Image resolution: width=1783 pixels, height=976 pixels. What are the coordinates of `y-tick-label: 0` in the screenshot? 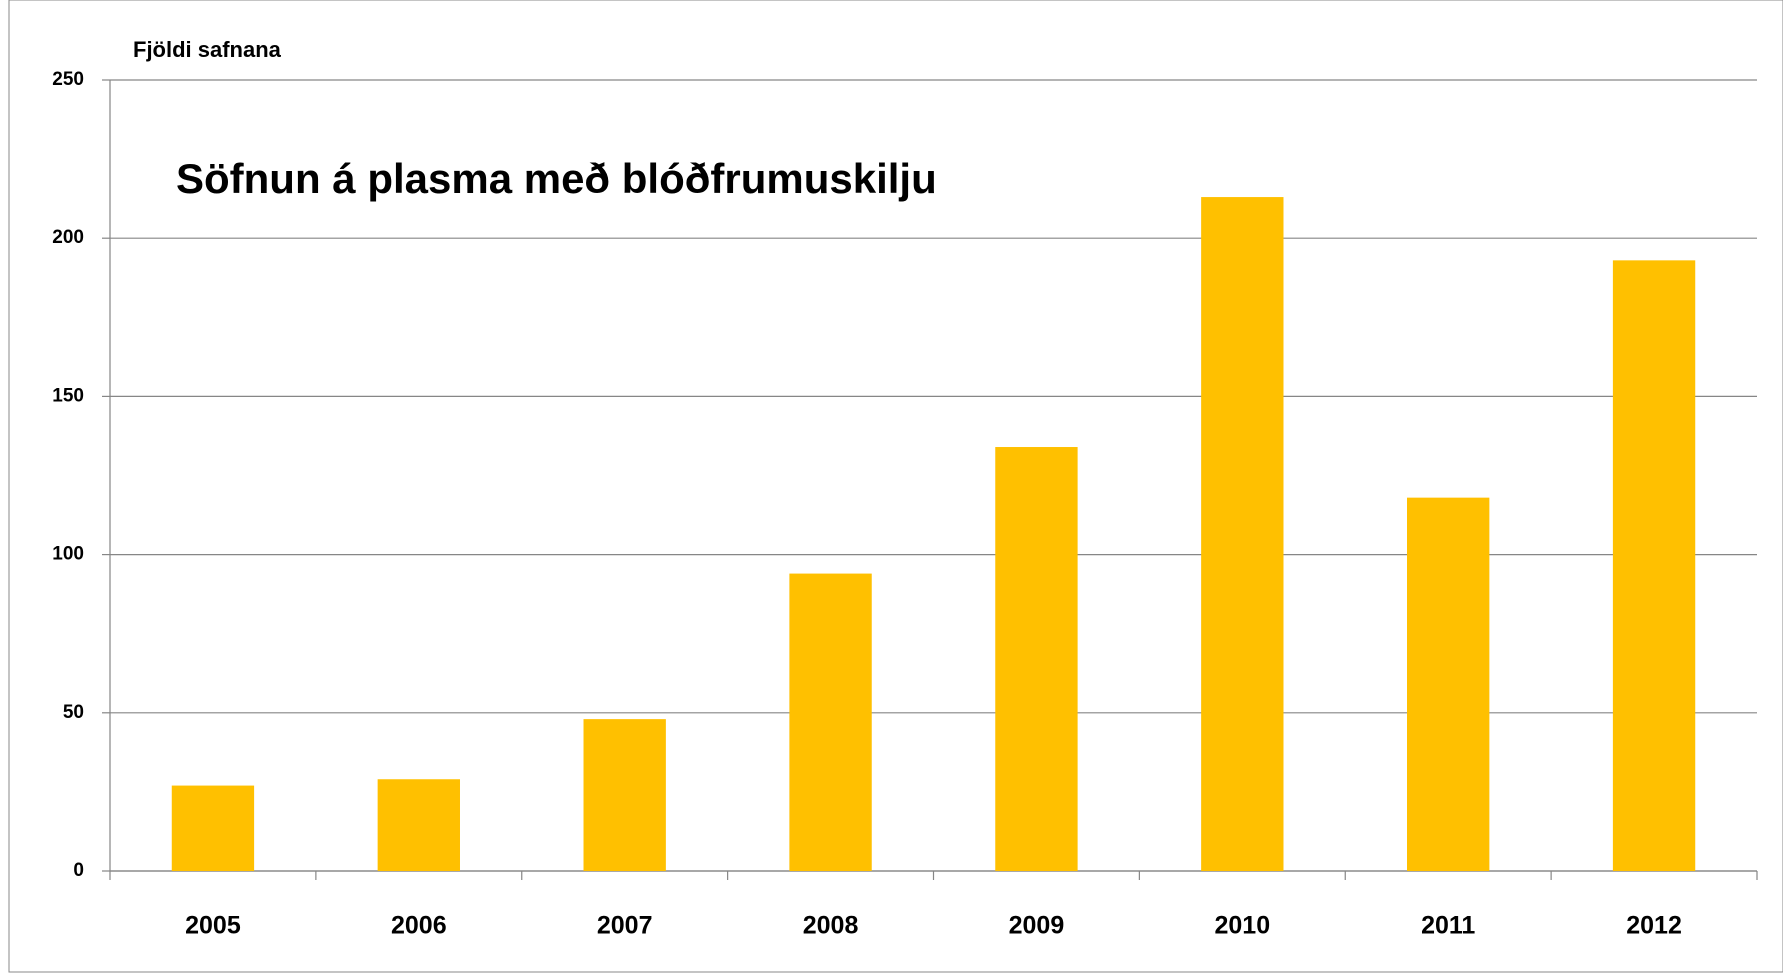 It's located at (78, 870).